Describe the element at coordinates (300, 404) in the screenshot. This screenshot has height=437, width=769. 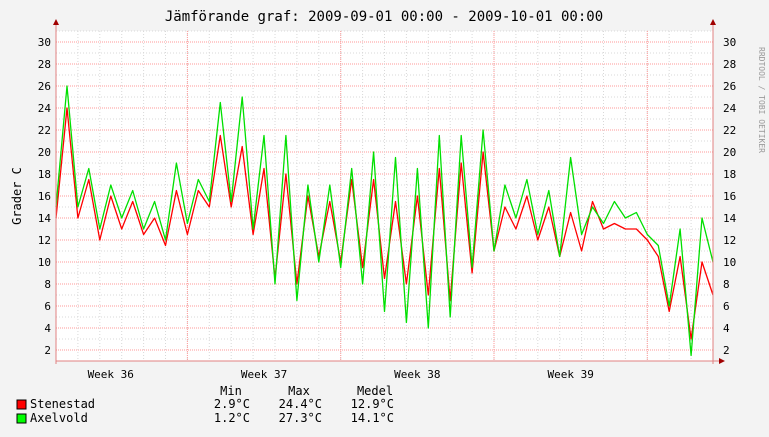
I see `legend-max-stenestad: 24.4°C` at that location.